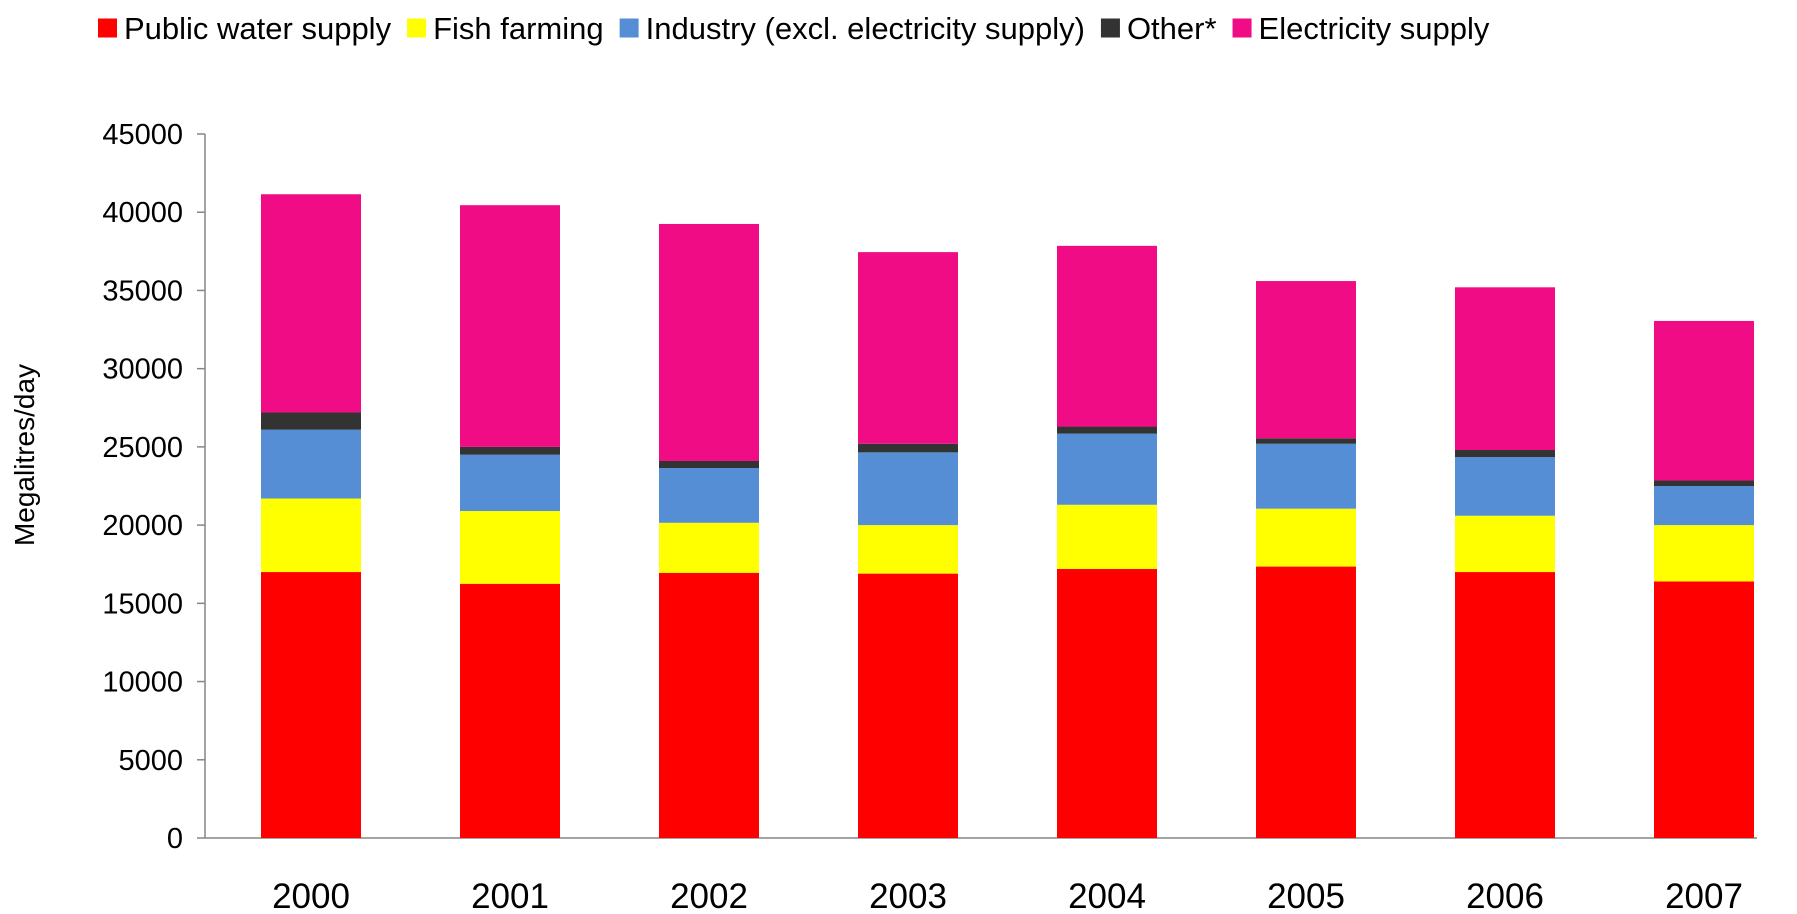  I want to click on x-tick-label: 2002, so click(709, 895).